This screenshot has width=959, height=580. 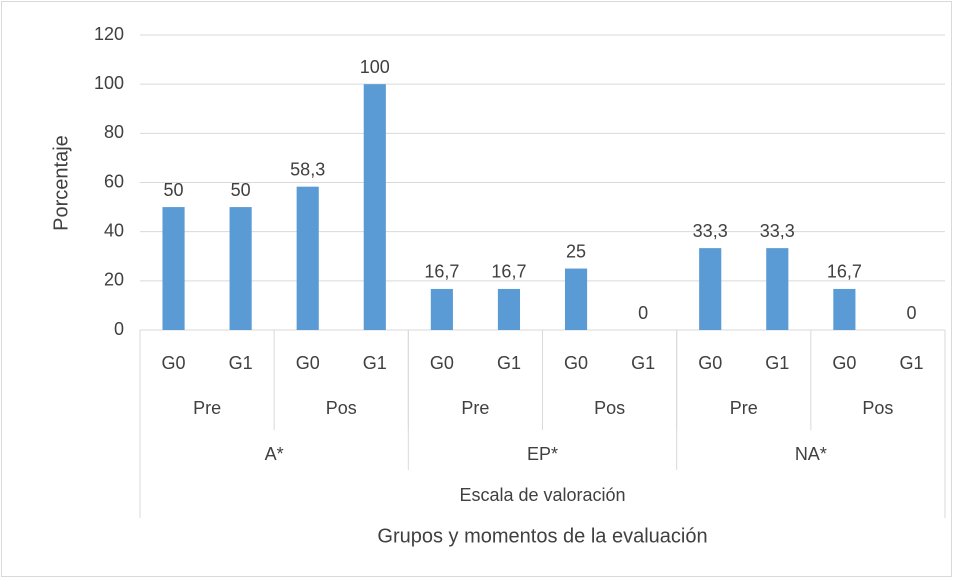 I want to click on y-tick-label: 120, so click(x=109, y=34).